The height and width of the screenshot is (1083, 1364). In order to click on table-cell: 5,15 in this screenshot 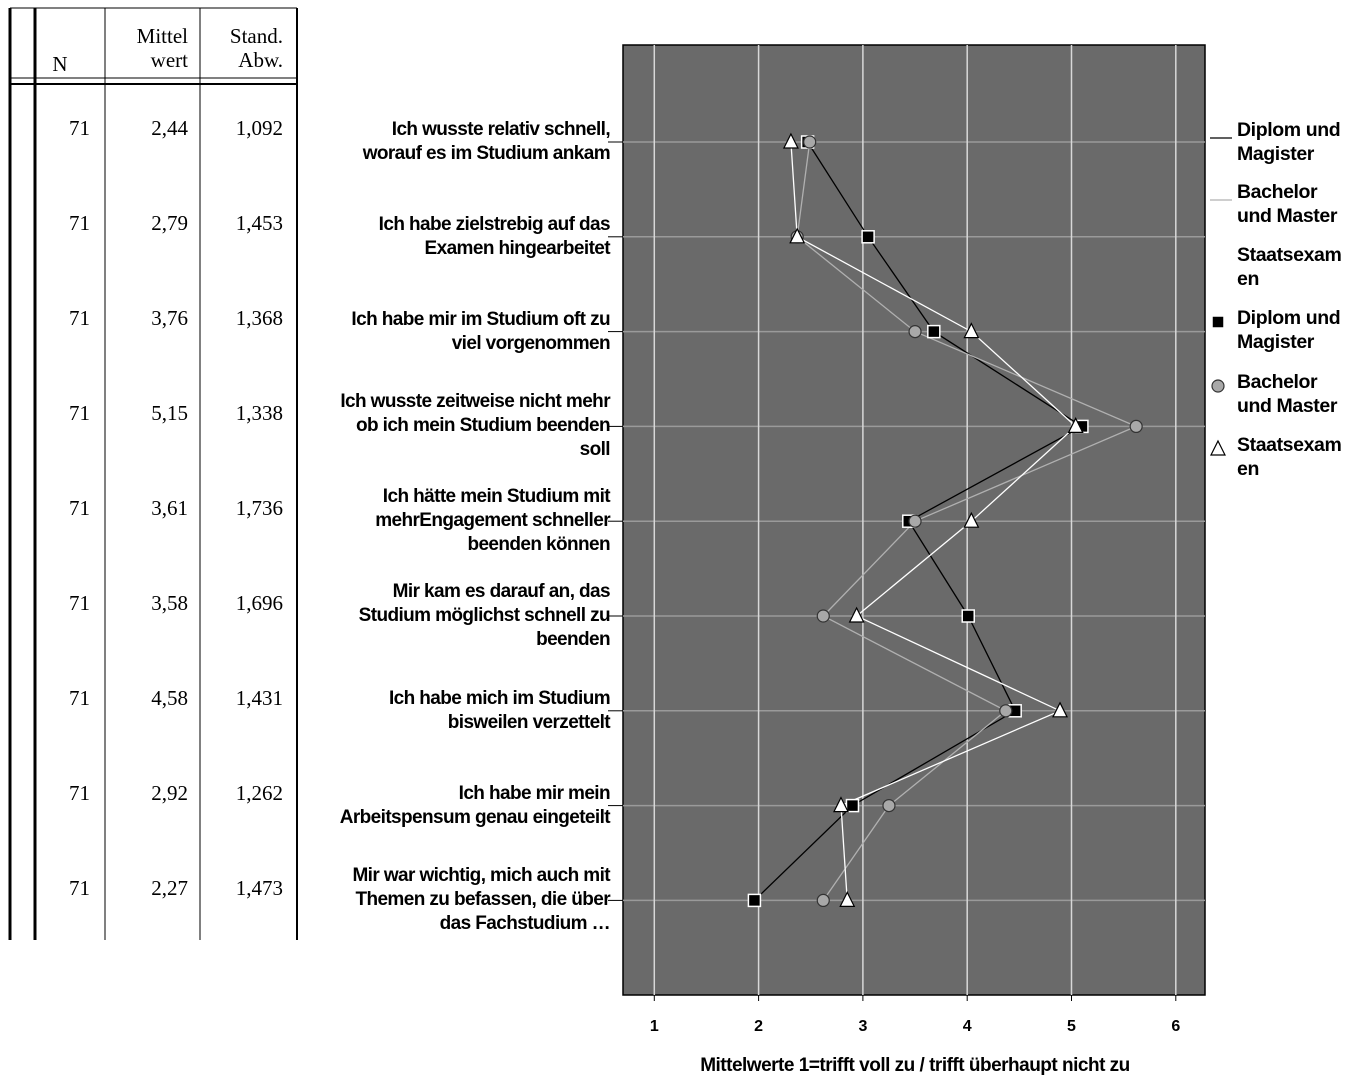, I will do `click(169, 413)`.